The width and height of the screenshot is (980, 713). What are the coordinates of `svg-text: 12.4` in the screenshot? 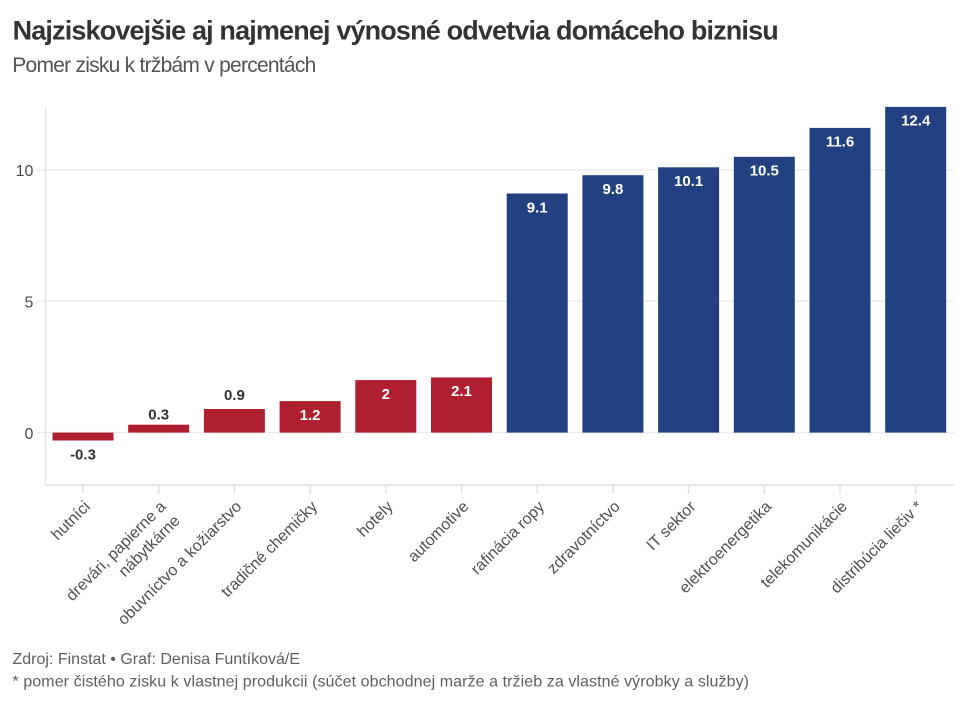 It's located at (916, 121).